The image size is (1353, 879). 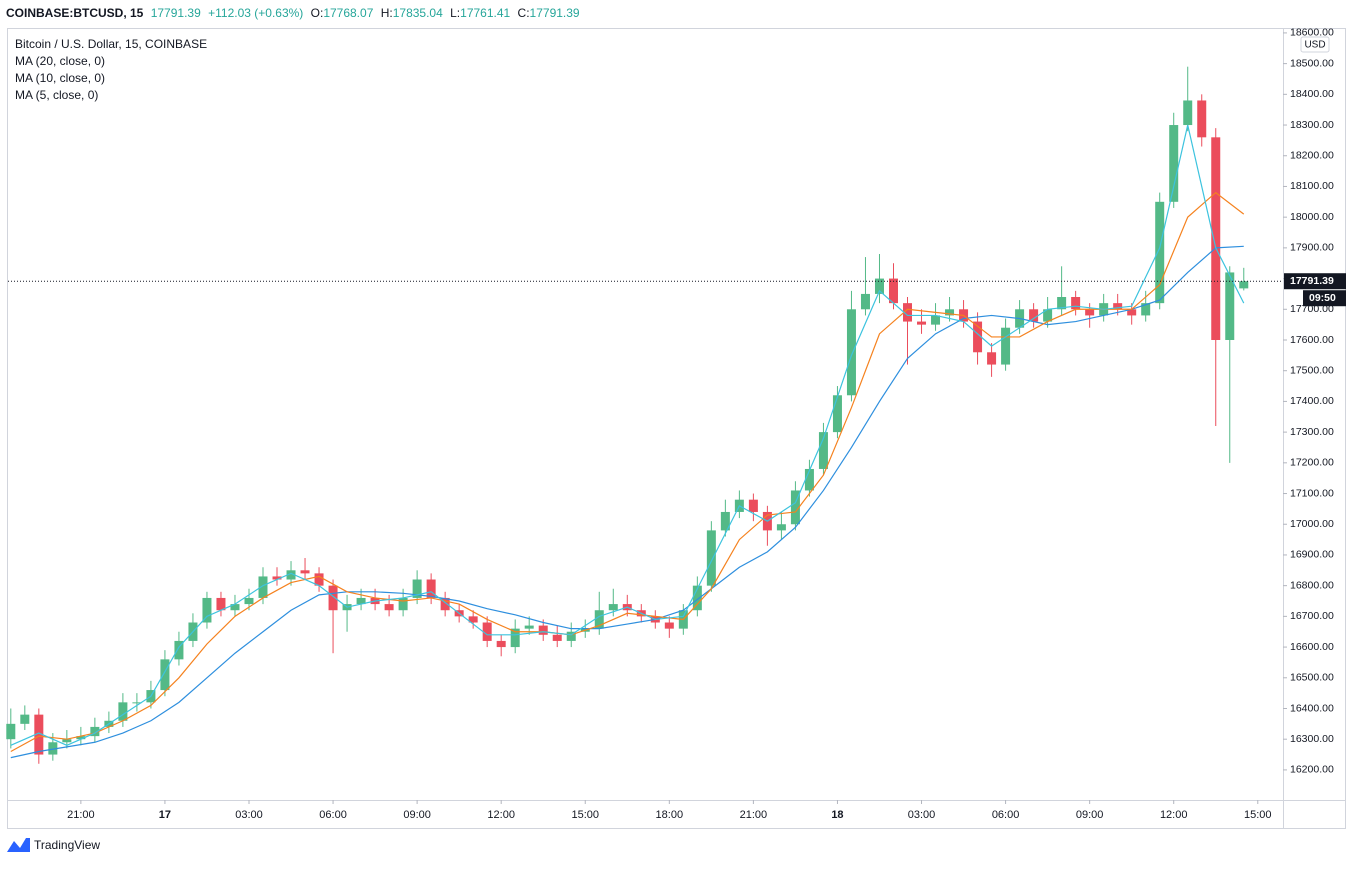 I want to click on countdown-box, so click(x=1324, y=298).